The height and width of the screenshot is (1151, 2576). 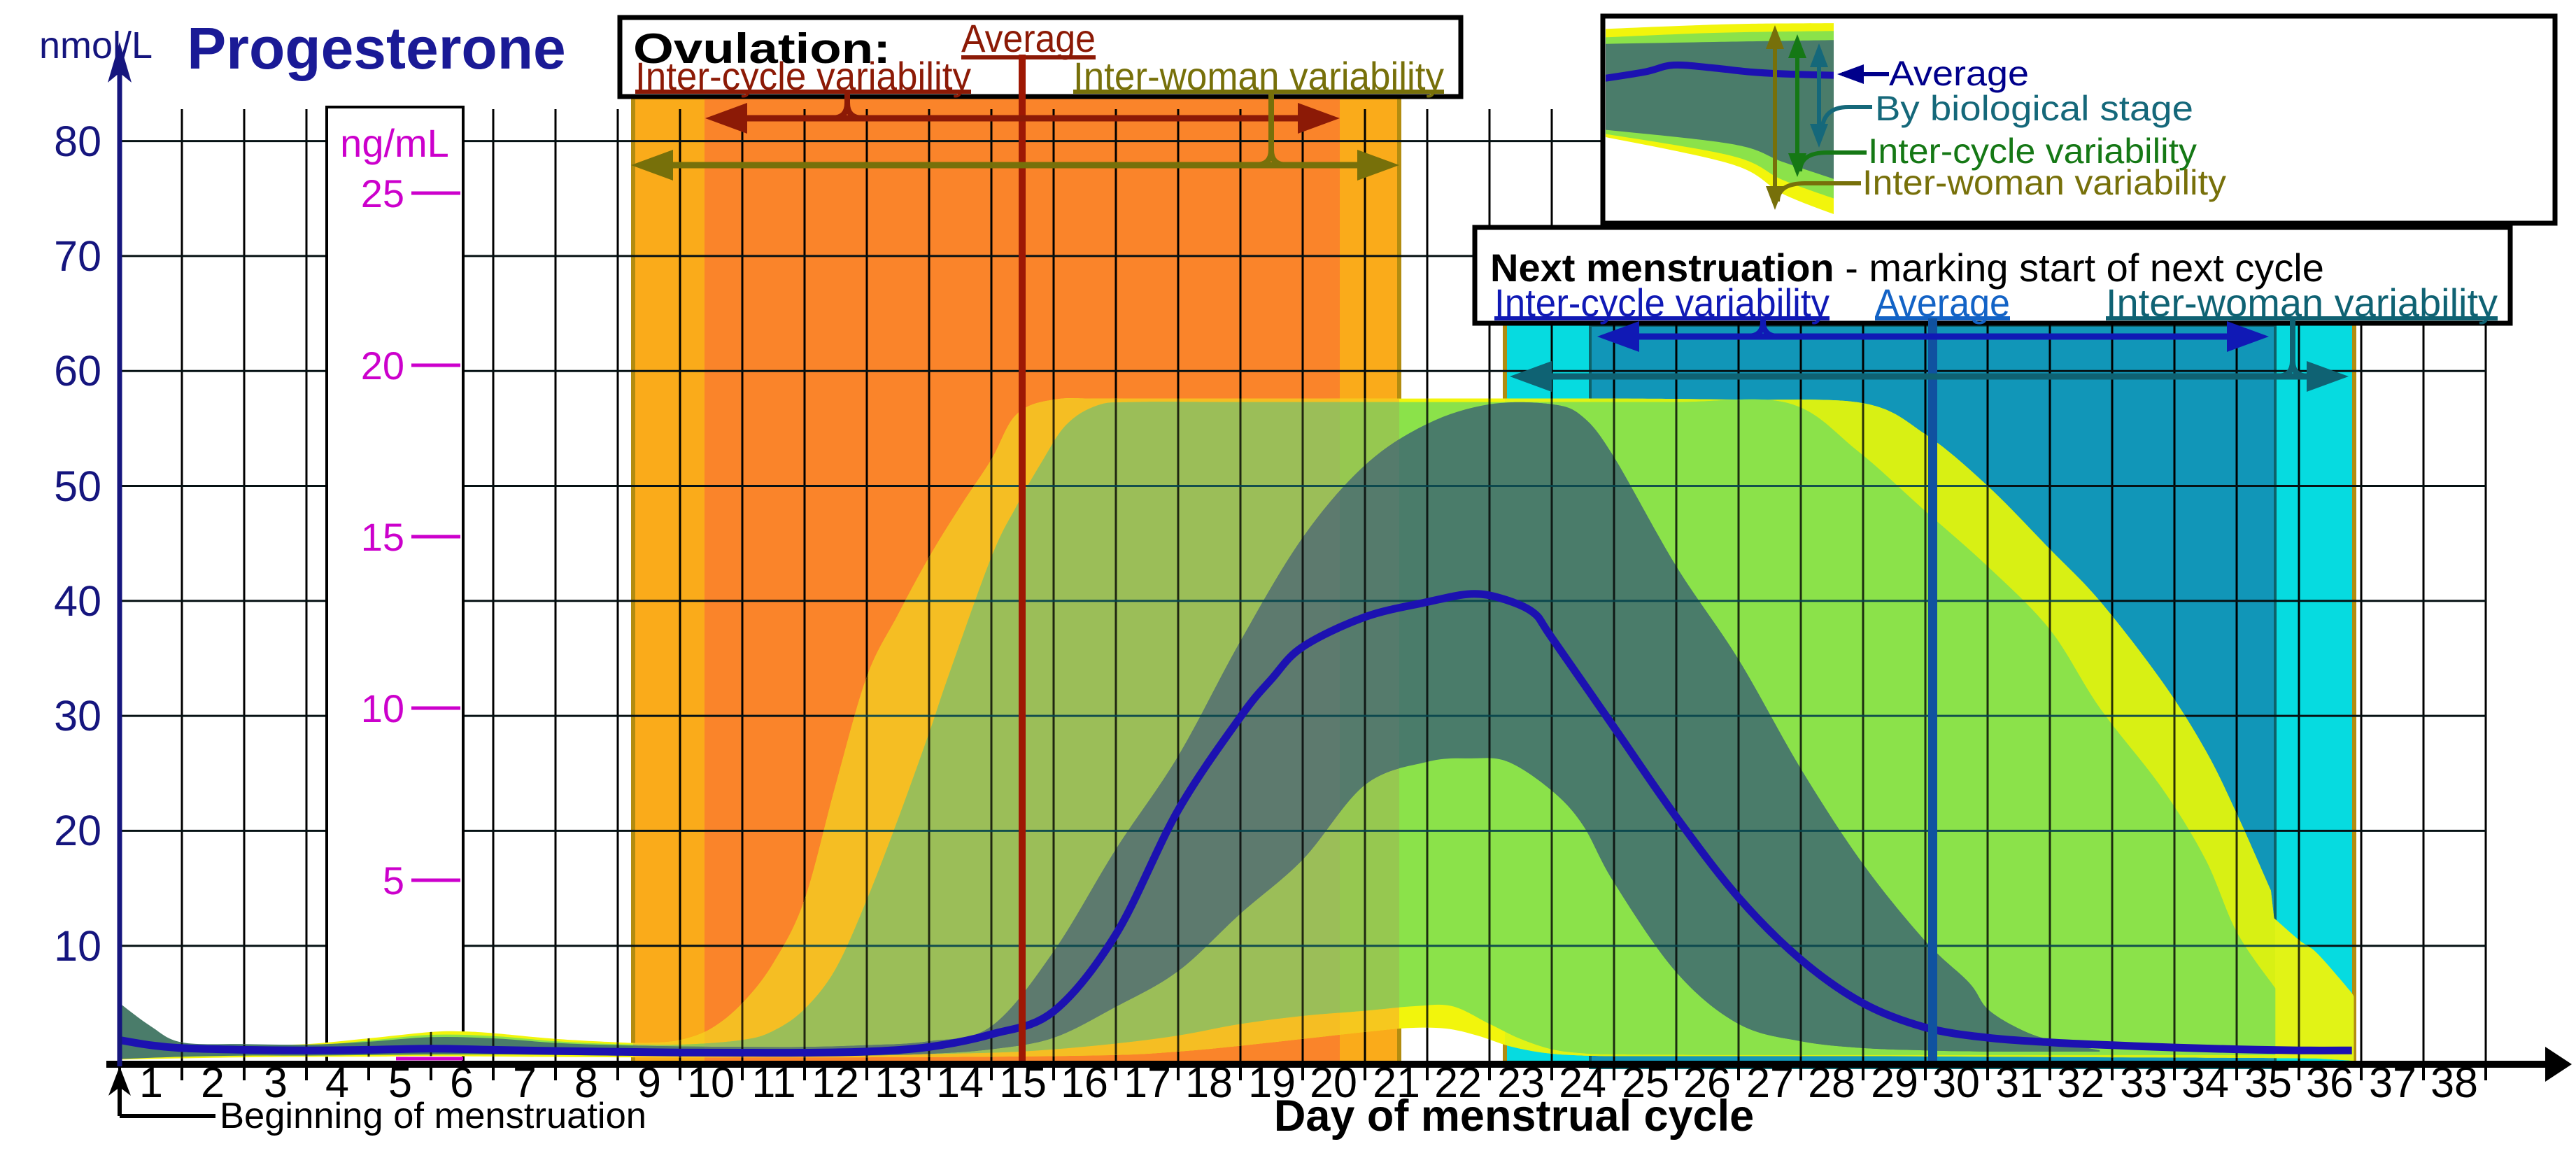 What do you see at coordinates (773, 1082) in the screenshot?
I see `svg-text: 11` at bounding box center [773, 1082].